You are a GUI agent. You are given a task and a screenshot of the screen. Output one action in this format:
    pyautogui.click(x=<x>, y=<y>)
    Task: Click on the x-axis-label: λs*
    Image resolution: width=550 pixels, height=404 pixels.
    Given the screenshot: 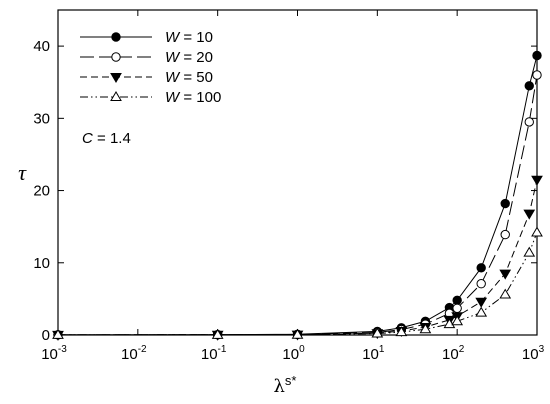 What is the action you would take?
    pyautogui.click(x=285, y=385)
    